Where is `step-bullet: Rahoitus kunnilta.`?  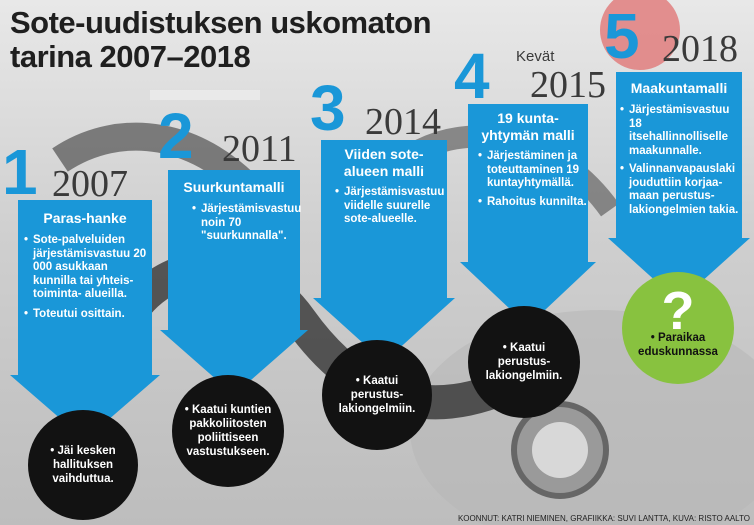 step-bullet: Rahoitus kunnilta. is located at coordinates (533, 203).